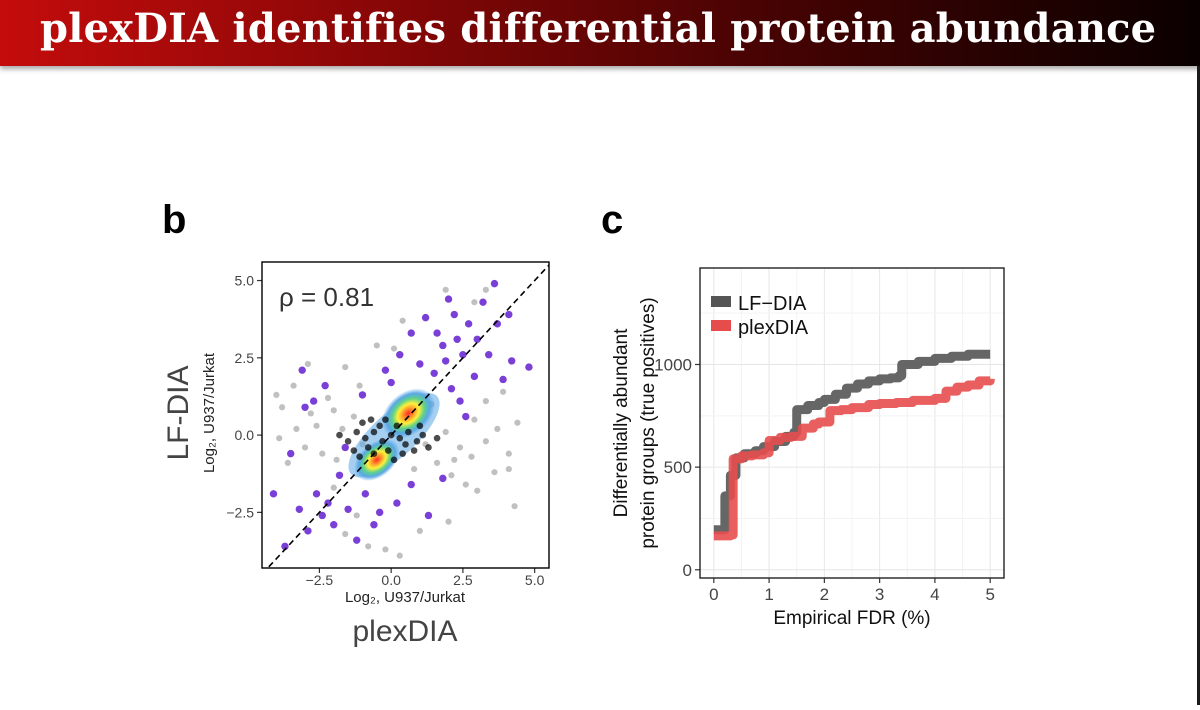 The image size is (1200, 710). What do you see at coordinates (854, 458) in the screenshot?
I see `line-series-plexdia` at bounding box center [854, 458].